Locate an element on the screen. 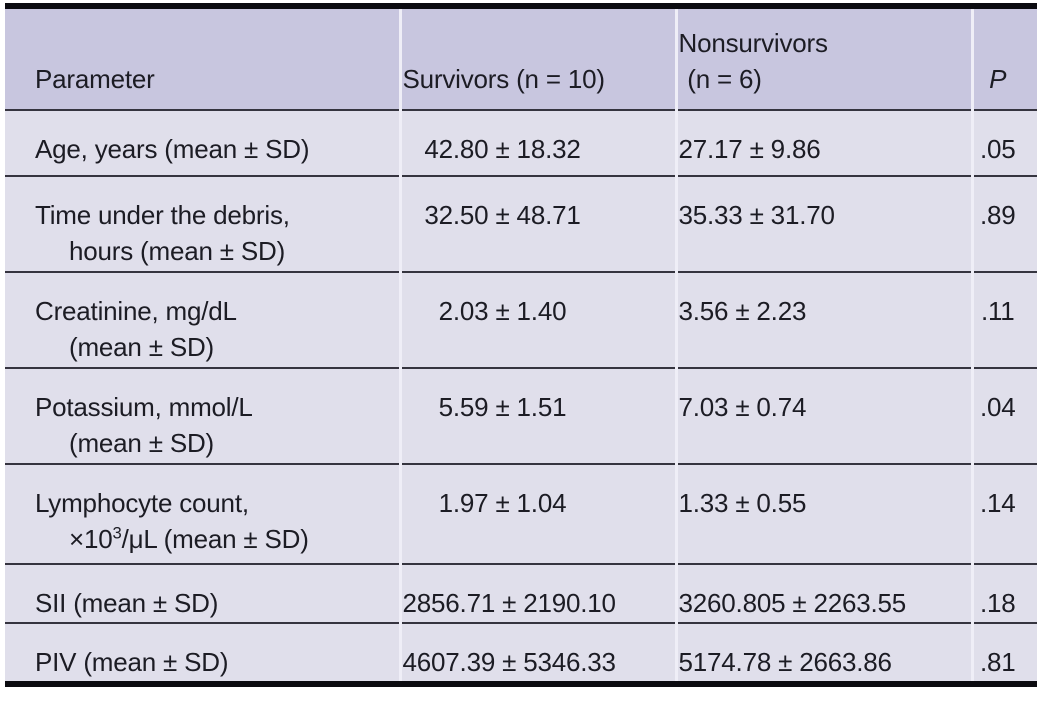  row-label-line2: hours (mean ± SD) is located at coordinates (177, 251).